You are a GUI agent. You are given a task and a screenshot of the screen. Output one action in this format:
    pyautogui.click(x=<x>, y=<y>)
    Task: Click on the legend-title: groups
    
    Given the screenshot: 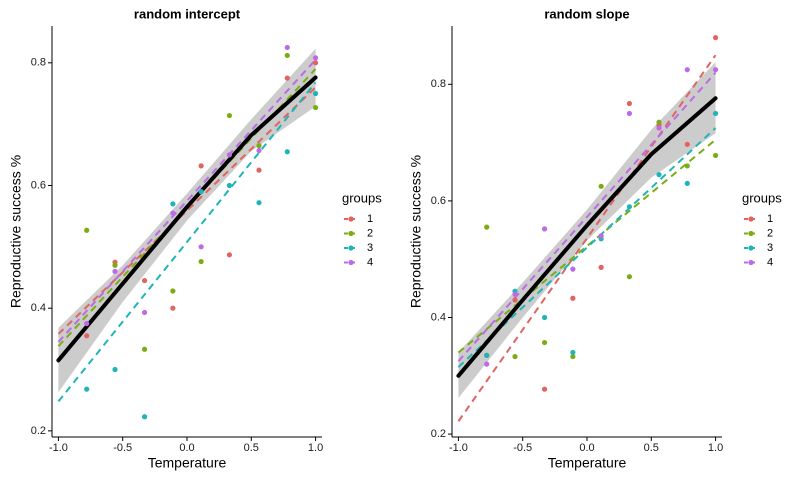 What is the action you would take?
    pyautogui.click(x=762, y=197)
    